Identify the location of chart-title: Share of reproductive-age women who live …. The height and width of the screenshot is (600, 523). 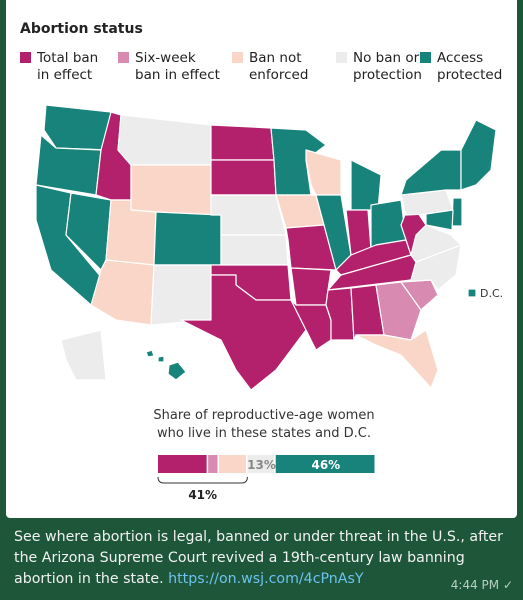
(263, 424).